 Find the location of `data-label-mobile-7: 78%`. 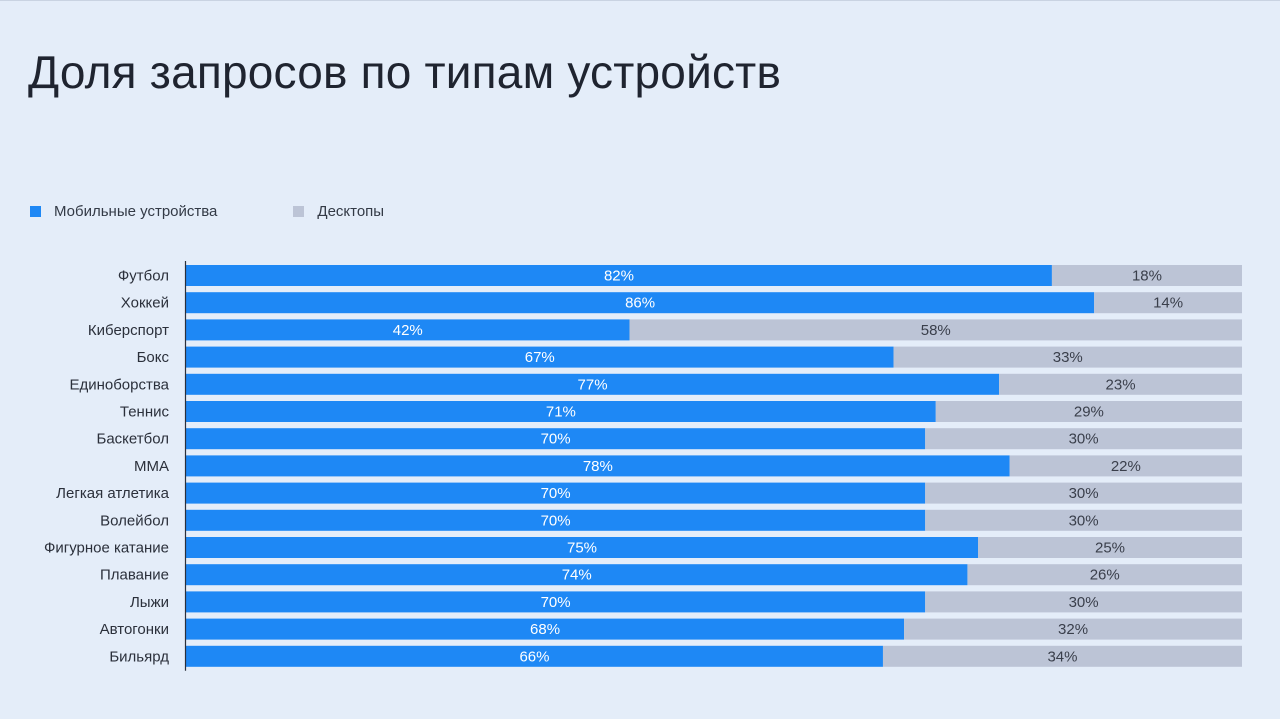

data-label-mobile-7: 78% is located at coordinates (598, 466).